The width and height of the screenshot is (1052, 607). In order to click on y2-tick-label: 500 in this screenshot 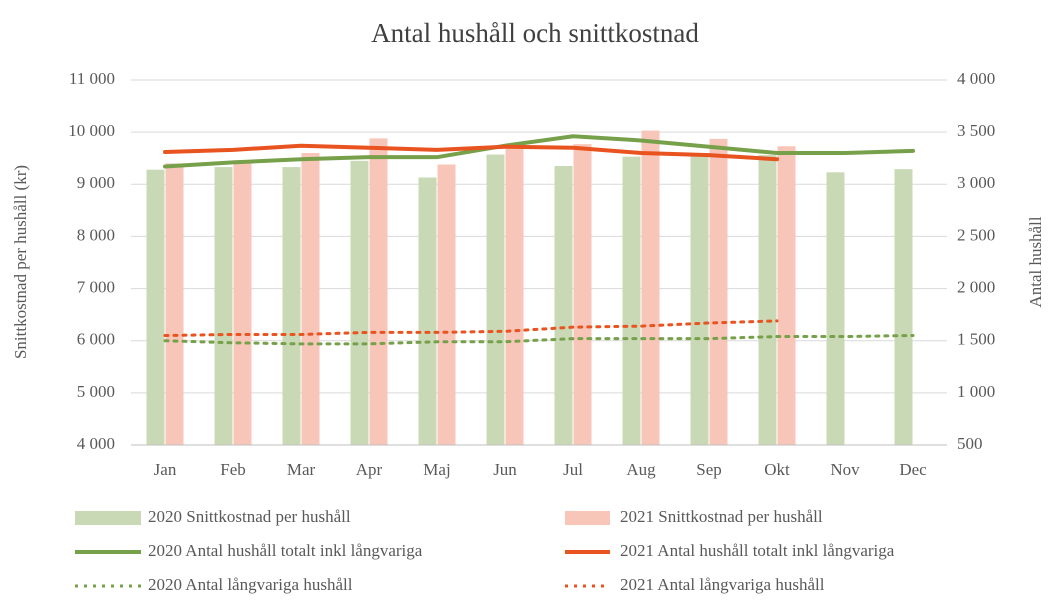, I will do `click(970, 443)`.